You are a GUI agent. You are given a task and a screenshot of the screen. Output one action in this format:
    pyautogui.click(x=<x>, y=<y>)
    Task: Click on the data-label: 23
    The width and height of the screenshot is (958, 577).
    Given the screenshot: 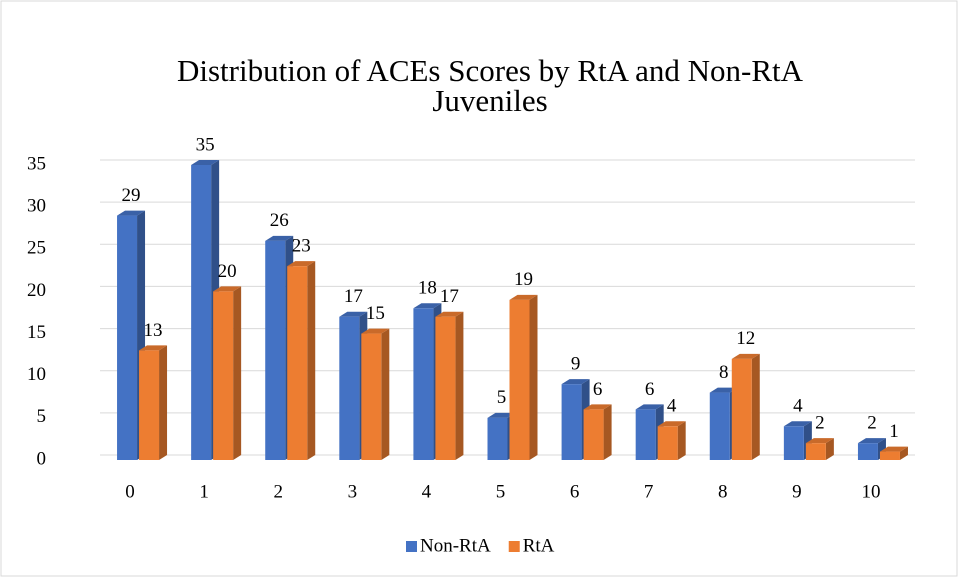 What is the action you would take?
    pyautogui.click(x=301, y=246)
    